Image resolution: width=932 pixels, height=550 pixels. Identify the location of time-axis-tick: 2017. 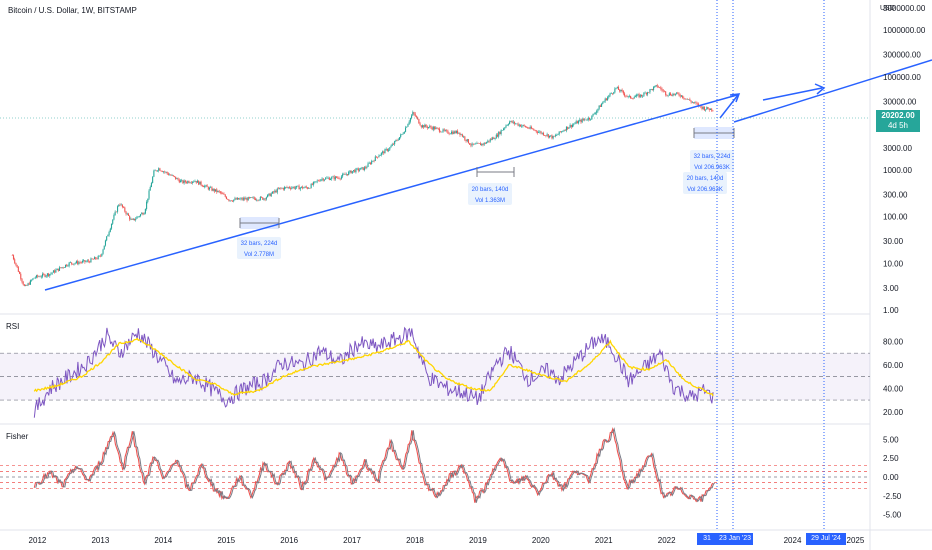
(352, 540).